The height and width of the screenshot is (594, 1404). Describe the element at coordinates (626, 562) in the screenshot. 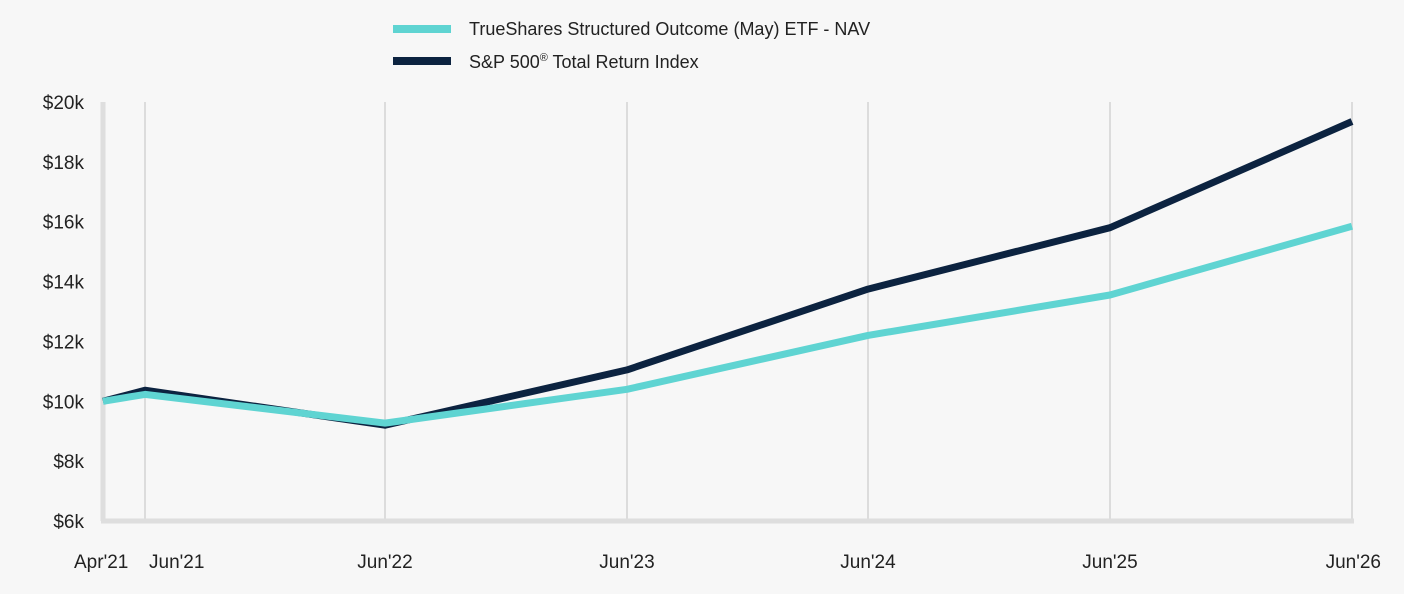

I see `x-tick-label: Jun'23` at that location.